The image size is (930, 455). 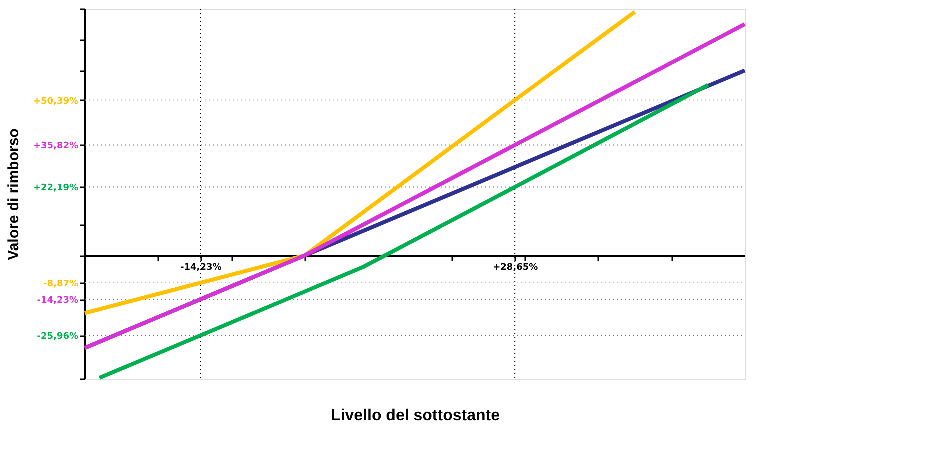 What do you see at coordinates (57, 337) in the screenshot?
I see `y-tick-label: -25,96%` at bounding box center [57, 337].